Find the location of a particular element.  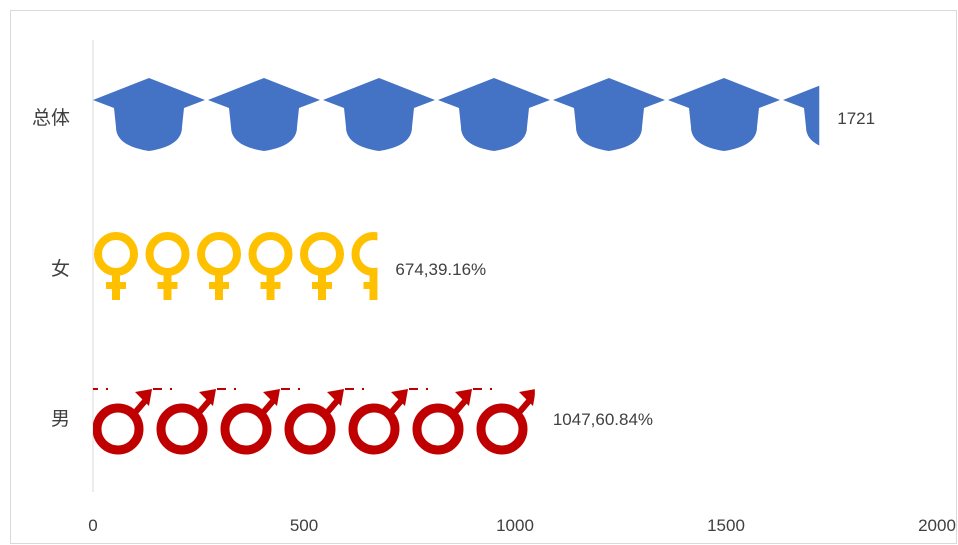

bar-female-symbol is located at coordinates (245, 268).